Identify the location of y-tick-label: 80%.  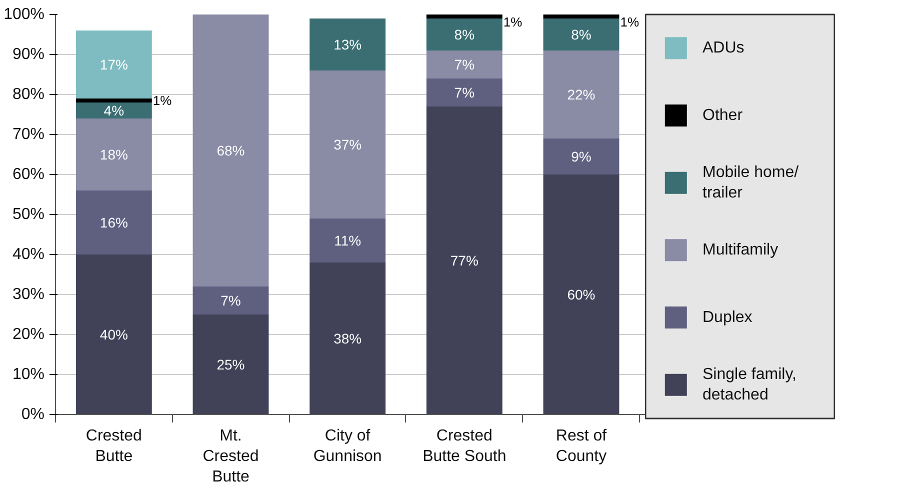
(28, 94).